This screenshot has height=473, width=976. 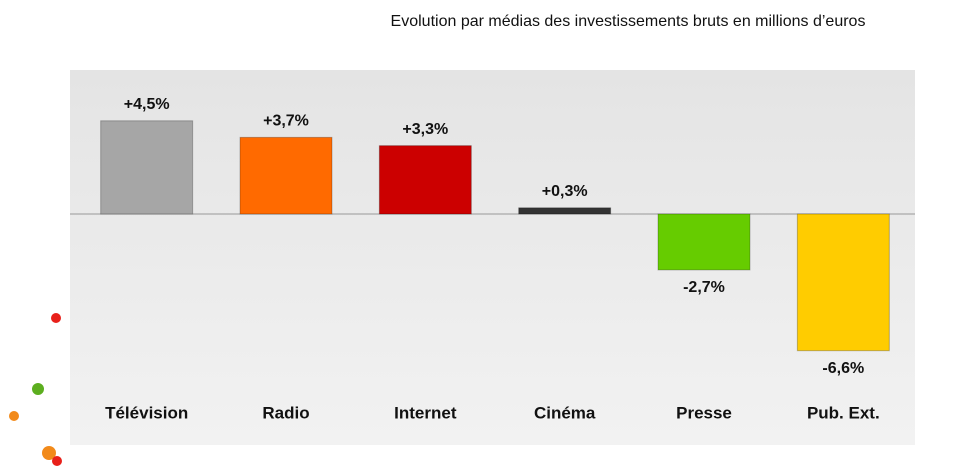 What do you see at coordinates (704, 287) in the screenshot?
I see `value-label: -2,7%` at bounding box center [704, 287].